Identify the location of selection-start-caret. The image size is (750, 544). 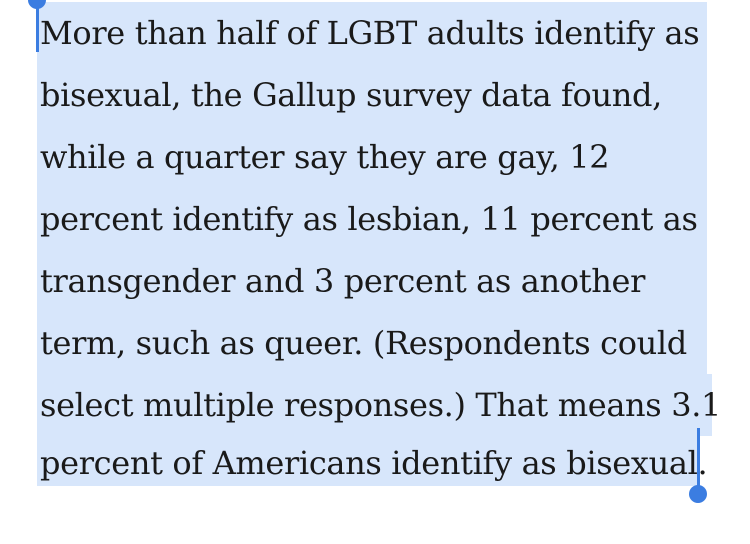
(37, 26).